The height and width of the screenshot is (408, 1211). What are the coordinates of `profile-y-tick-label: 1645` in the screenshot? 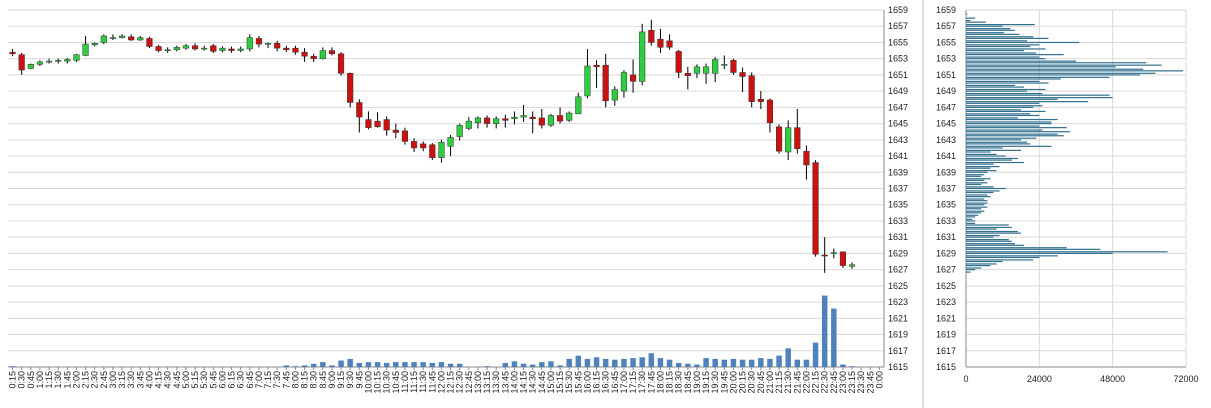 It's located at (946, 124).